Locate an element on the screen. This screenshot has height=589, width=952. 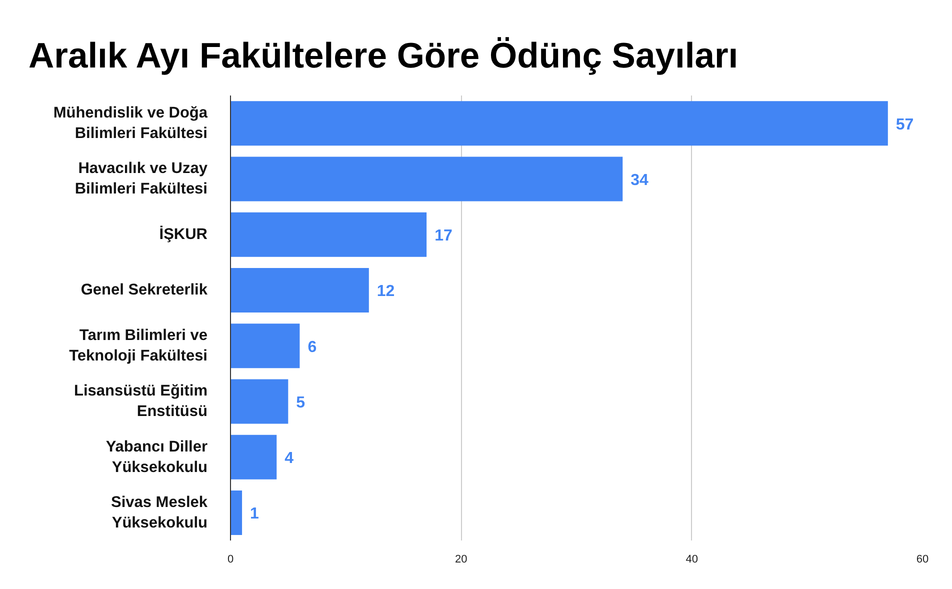
x-tick-label: 20 is located at coordinates (461, 560).